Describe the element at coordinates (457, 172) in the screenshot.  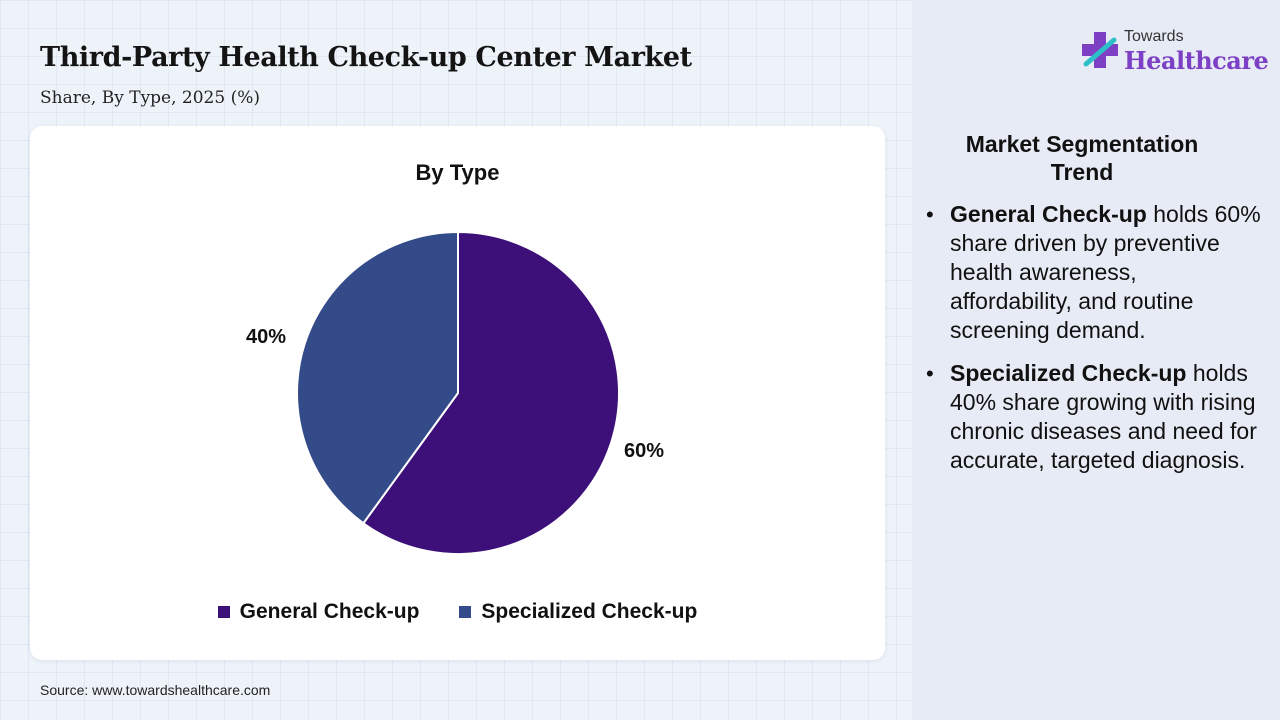
I see `chart-title: By Type` at that location.